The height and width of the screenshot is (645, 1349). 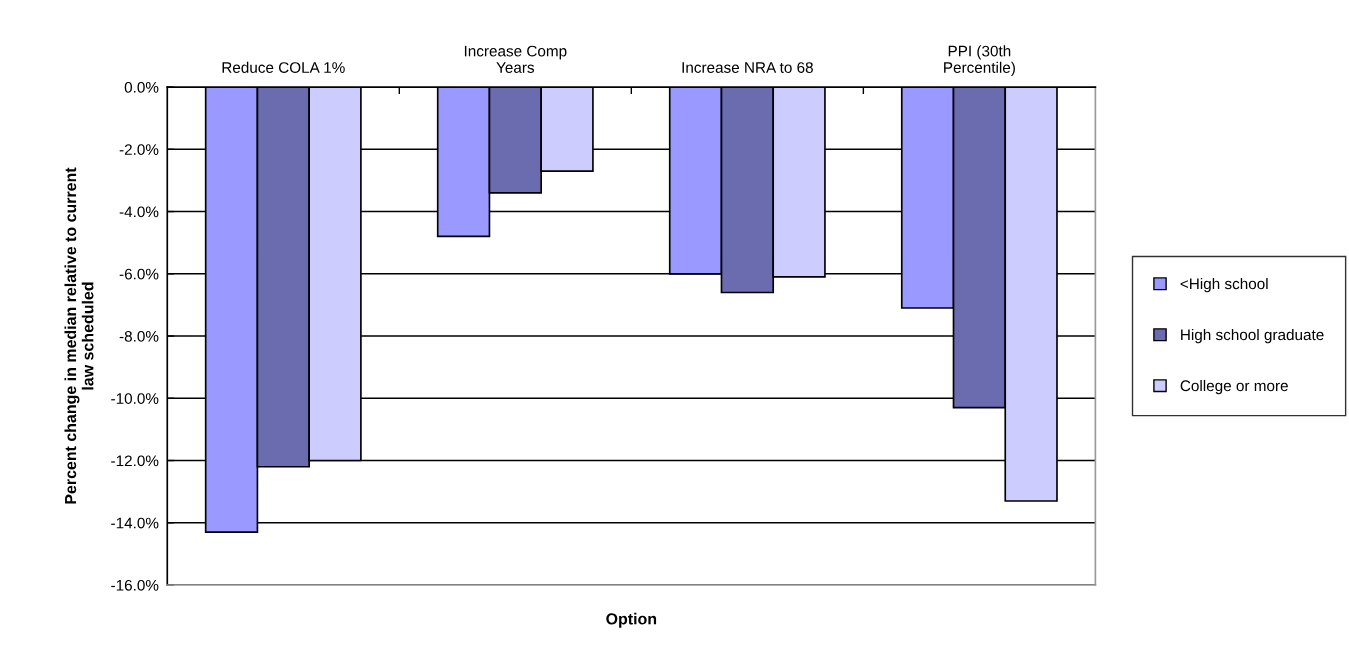 I want to click on x-axis-title: Option, so click(x=631, y=620).